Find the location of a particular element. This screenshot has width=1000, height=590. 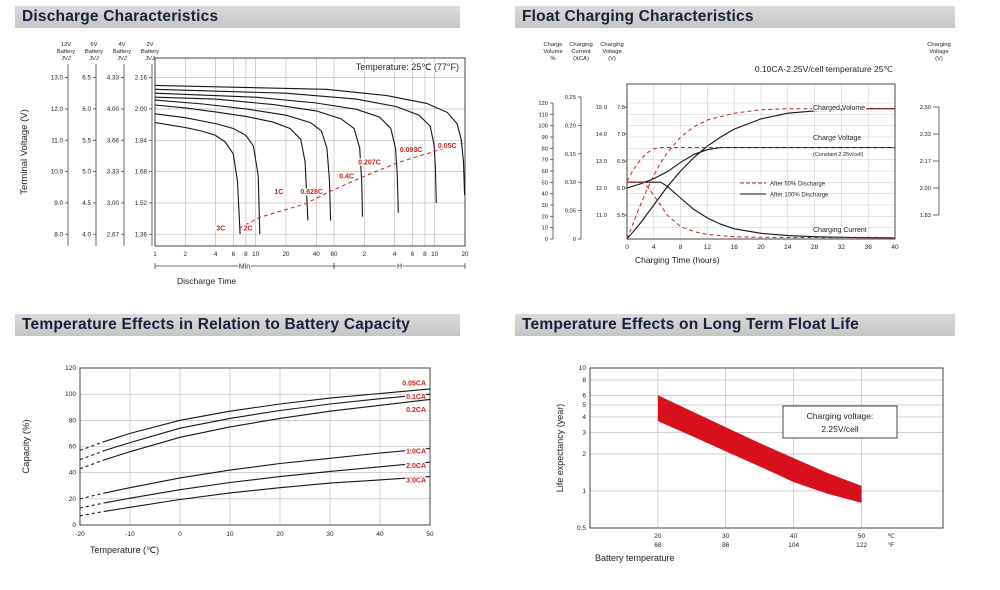

axis-tick: 0.20 is located at coordinates (570, 126).